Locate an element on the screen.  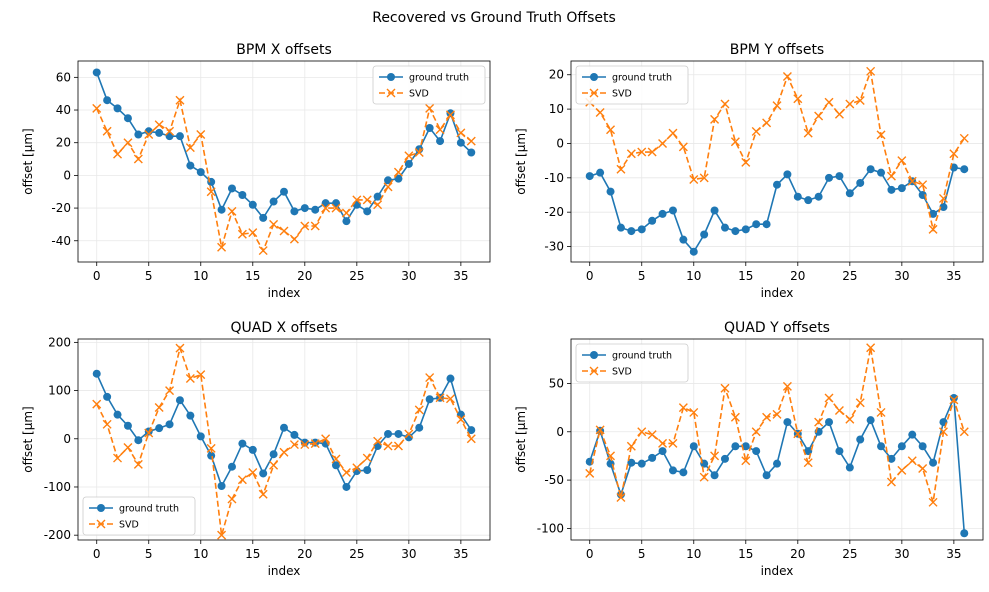
y-tick-label: 20 is located at coordinates (556, 75).